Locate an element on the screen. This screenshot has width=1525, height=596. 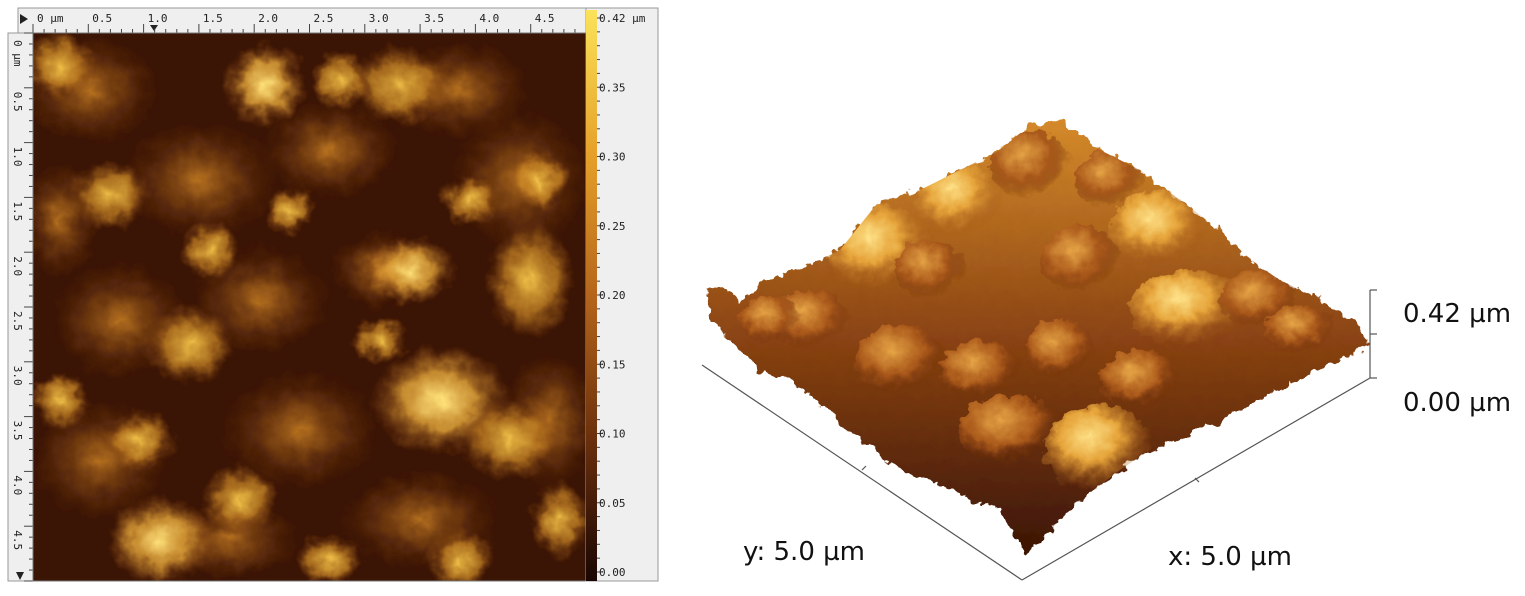
y-ruler-label: 4.0 is located at coordinates (17, 485).